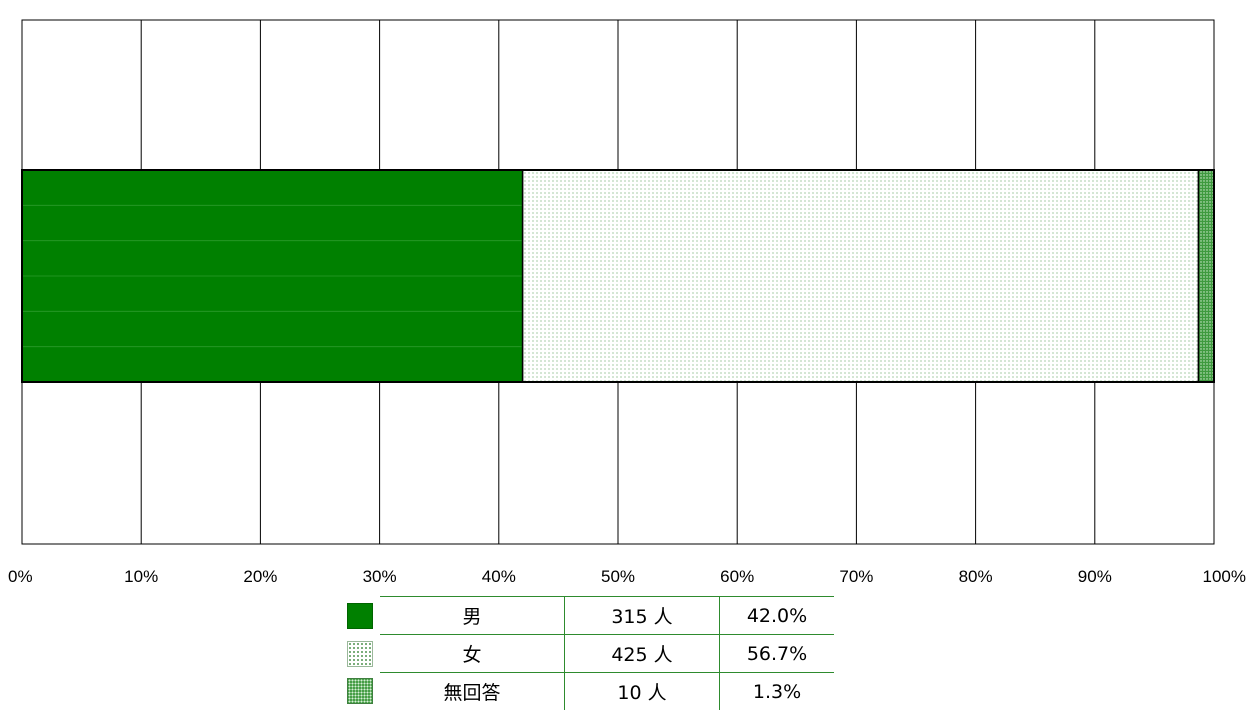 This screenshot has height=726, width=1254. What do you see at coordinates (618, 576) in the screenshot?
I see `x-tick-label: 50%` at bounding box center [618, 576].